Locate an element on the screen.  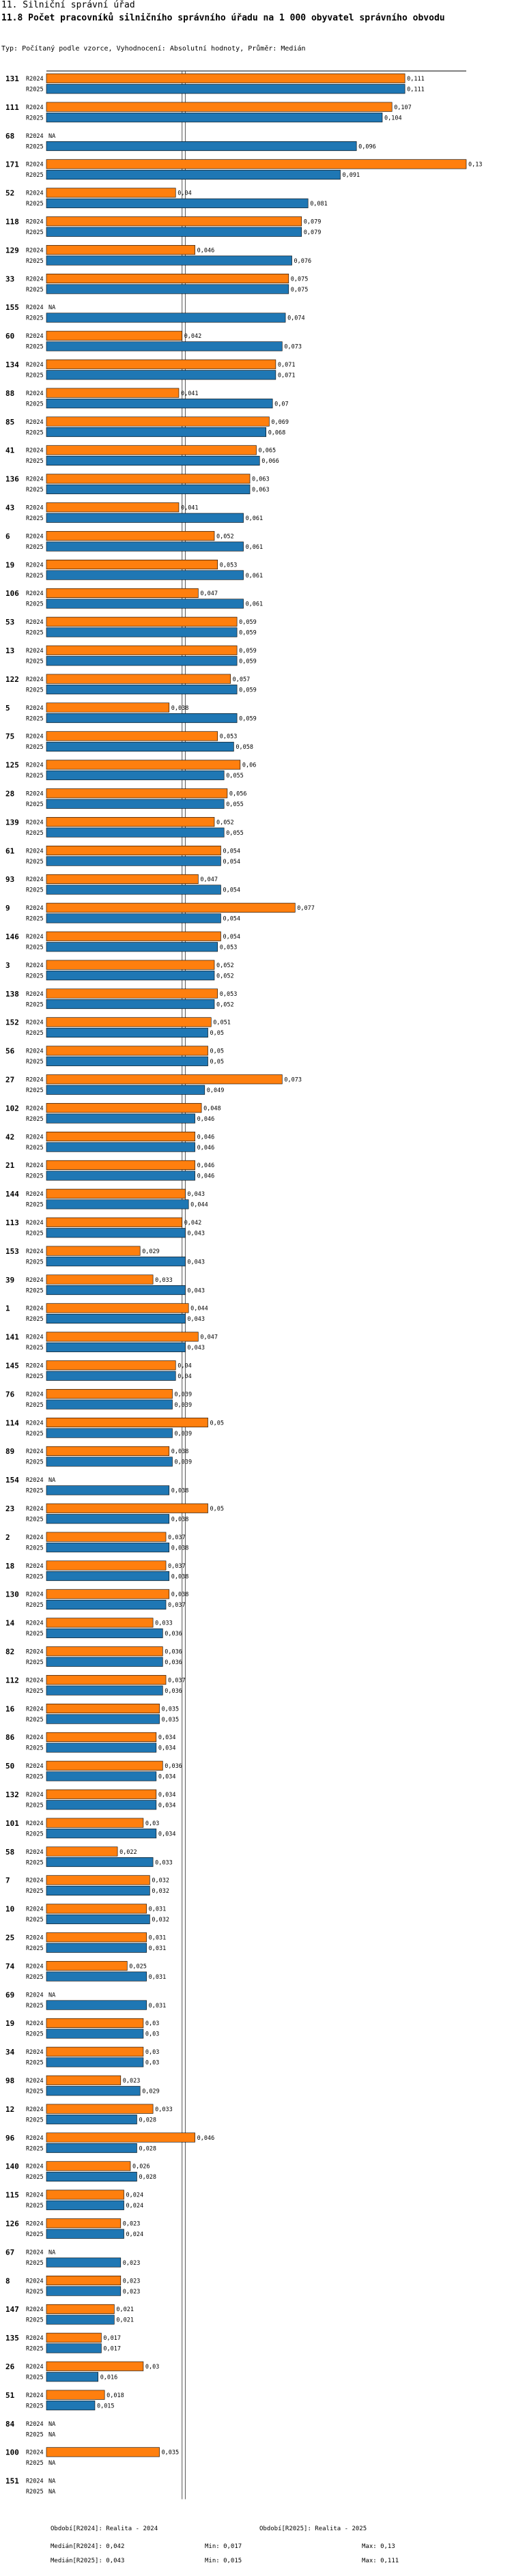
row-id-label: 5 is located at coordinates (7, 708).